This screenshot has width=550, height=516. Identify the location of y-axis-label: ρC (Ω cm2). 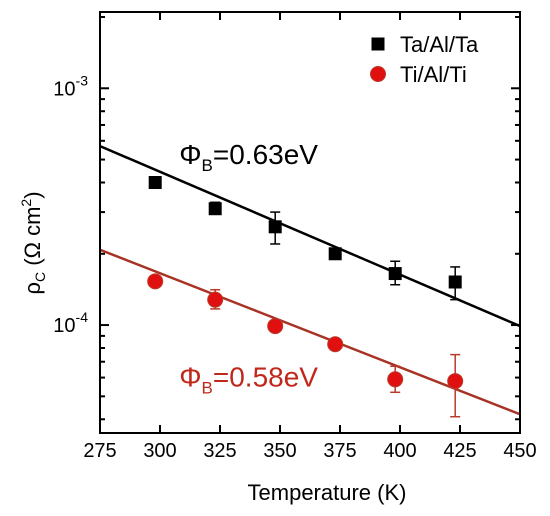
(33, 242).